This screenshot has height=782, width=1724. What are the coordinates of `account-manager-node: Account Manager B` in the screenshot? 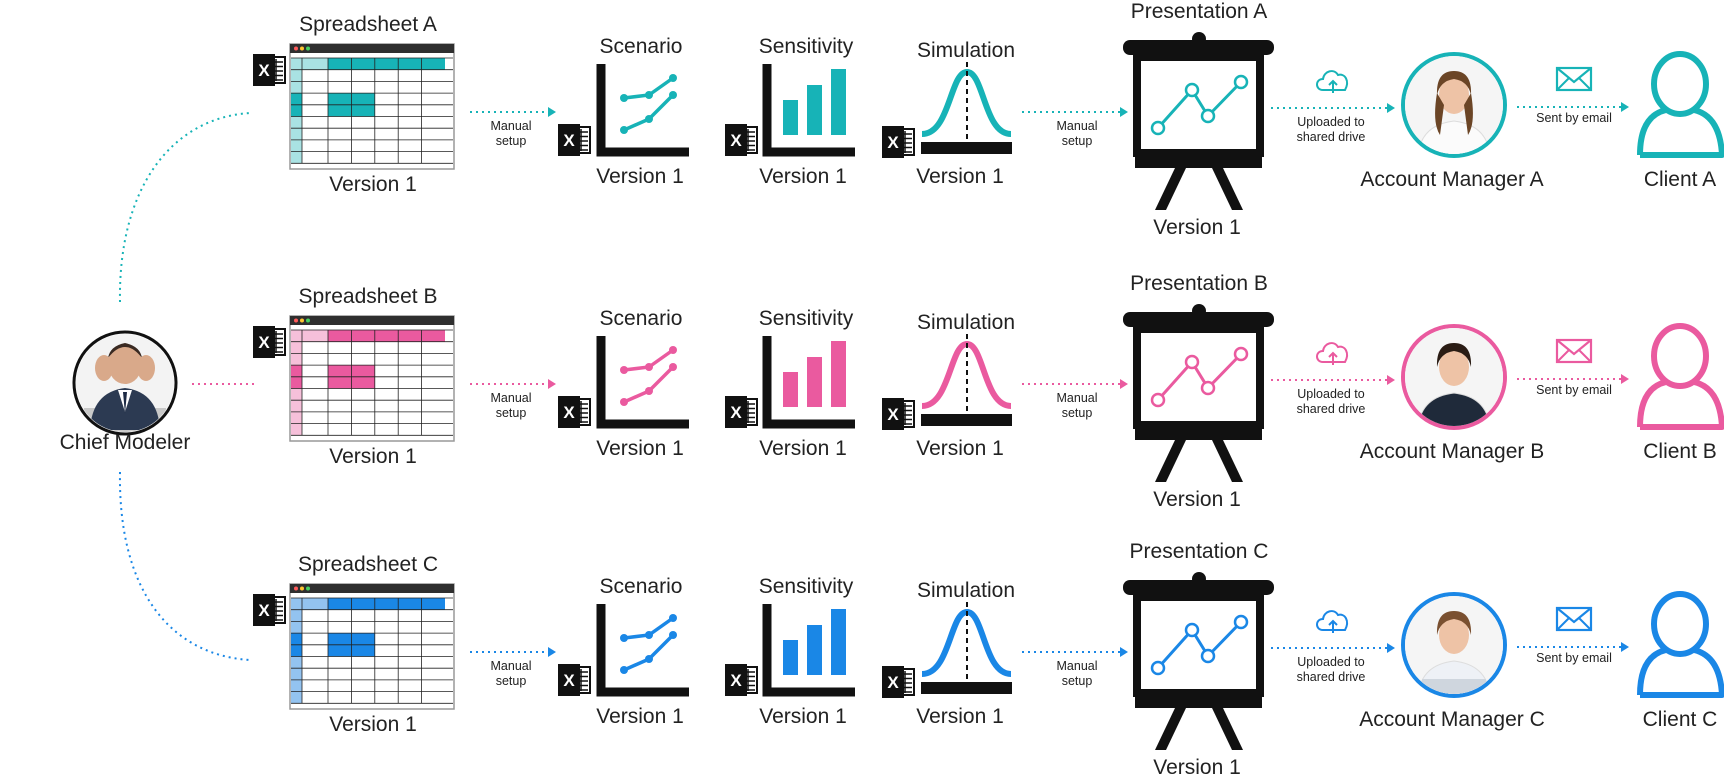 It's located at (1452, 393).